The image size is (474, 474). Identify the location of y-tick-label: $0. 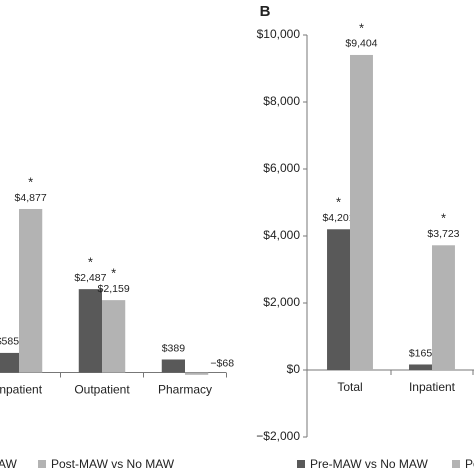
(294, 369).